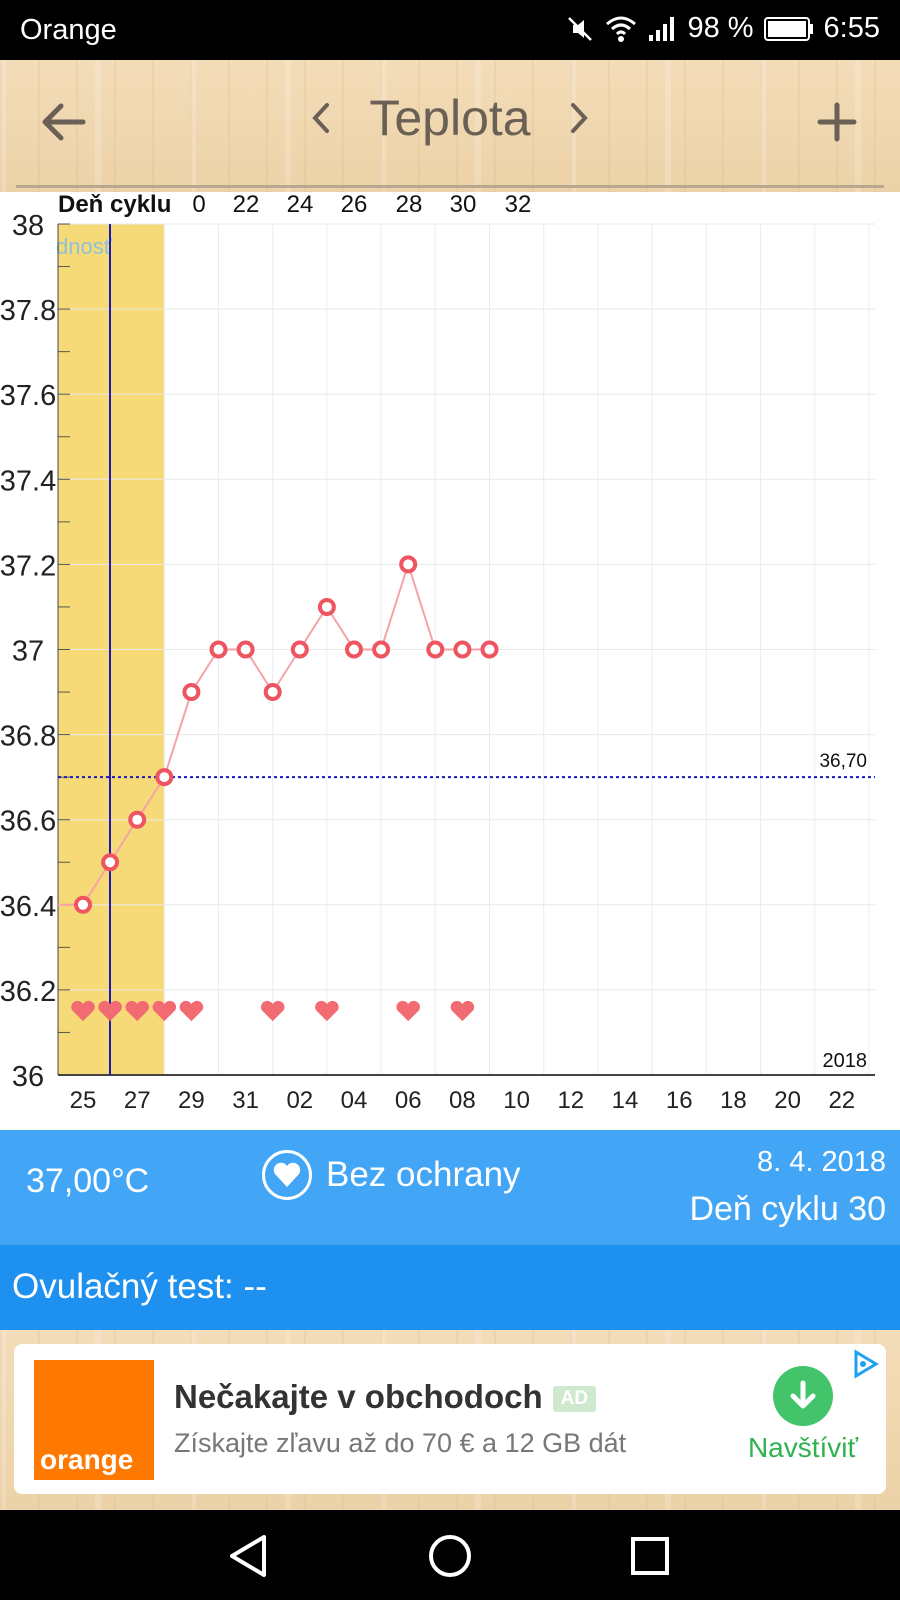  Describe the element at coordinates (865, 1364) in the screenshot. I see `ad-choices-icon` at that location.